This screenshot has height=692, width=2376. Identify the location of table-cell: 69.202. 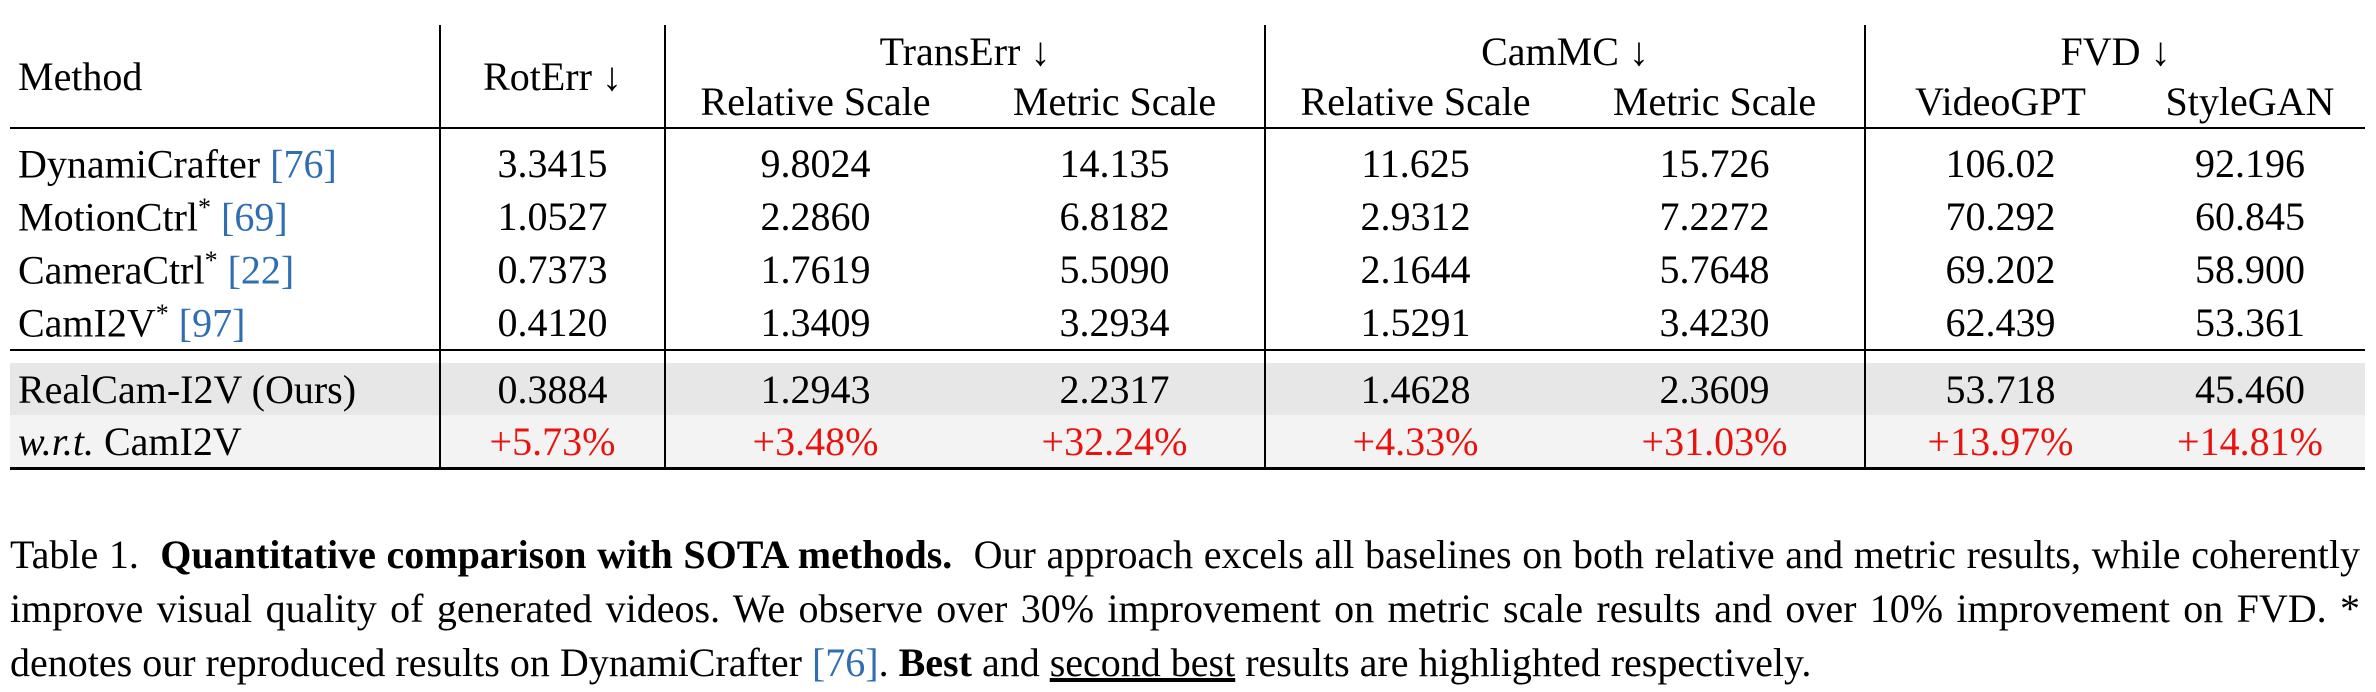
(2000, 269).